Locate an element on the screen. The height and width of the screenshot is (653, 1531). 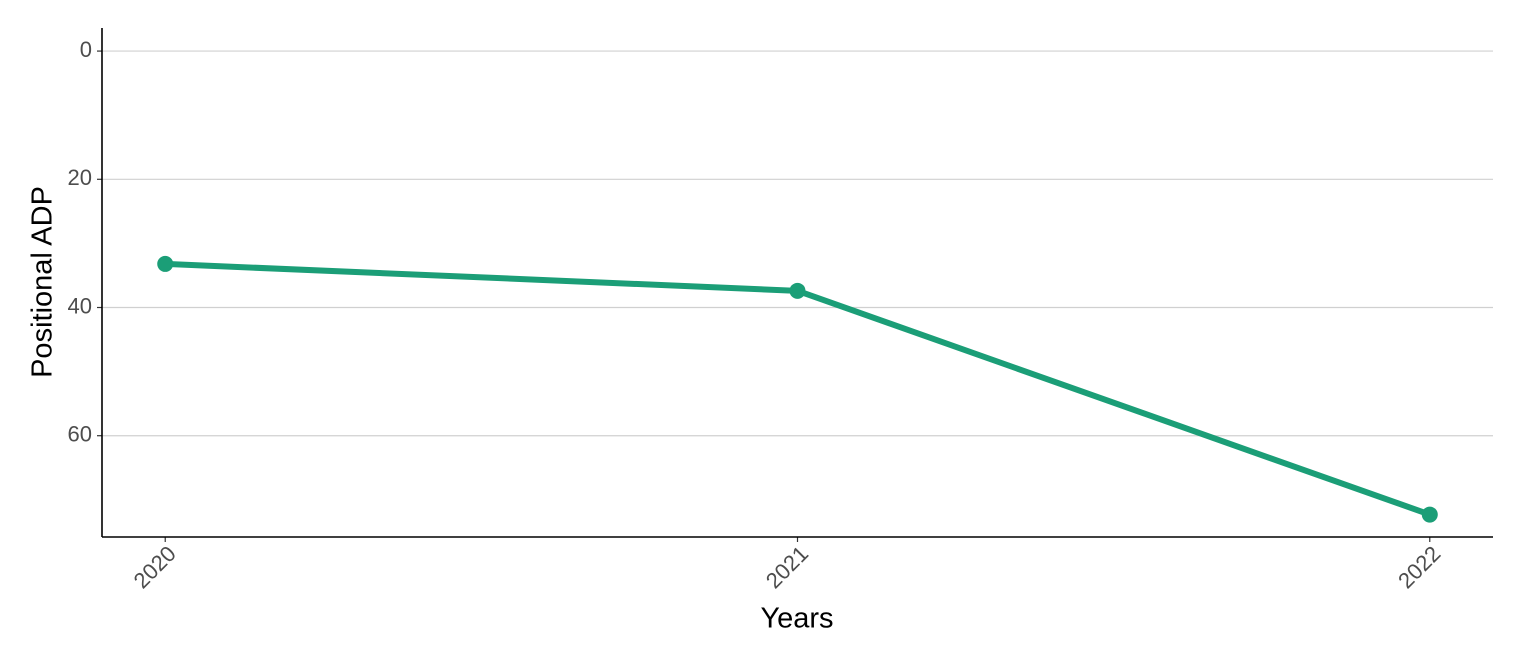
x-tick-label: 2022 is located at coordinates (1419, 567).